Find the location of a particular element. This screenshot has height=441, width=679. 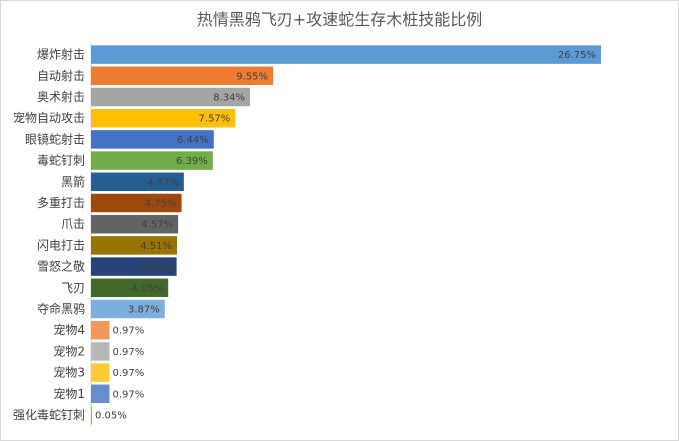

chart-title: 热情黑鸦飞刃+攻速蛇生存木桩技能比例 is located at coordinates (339, 19).